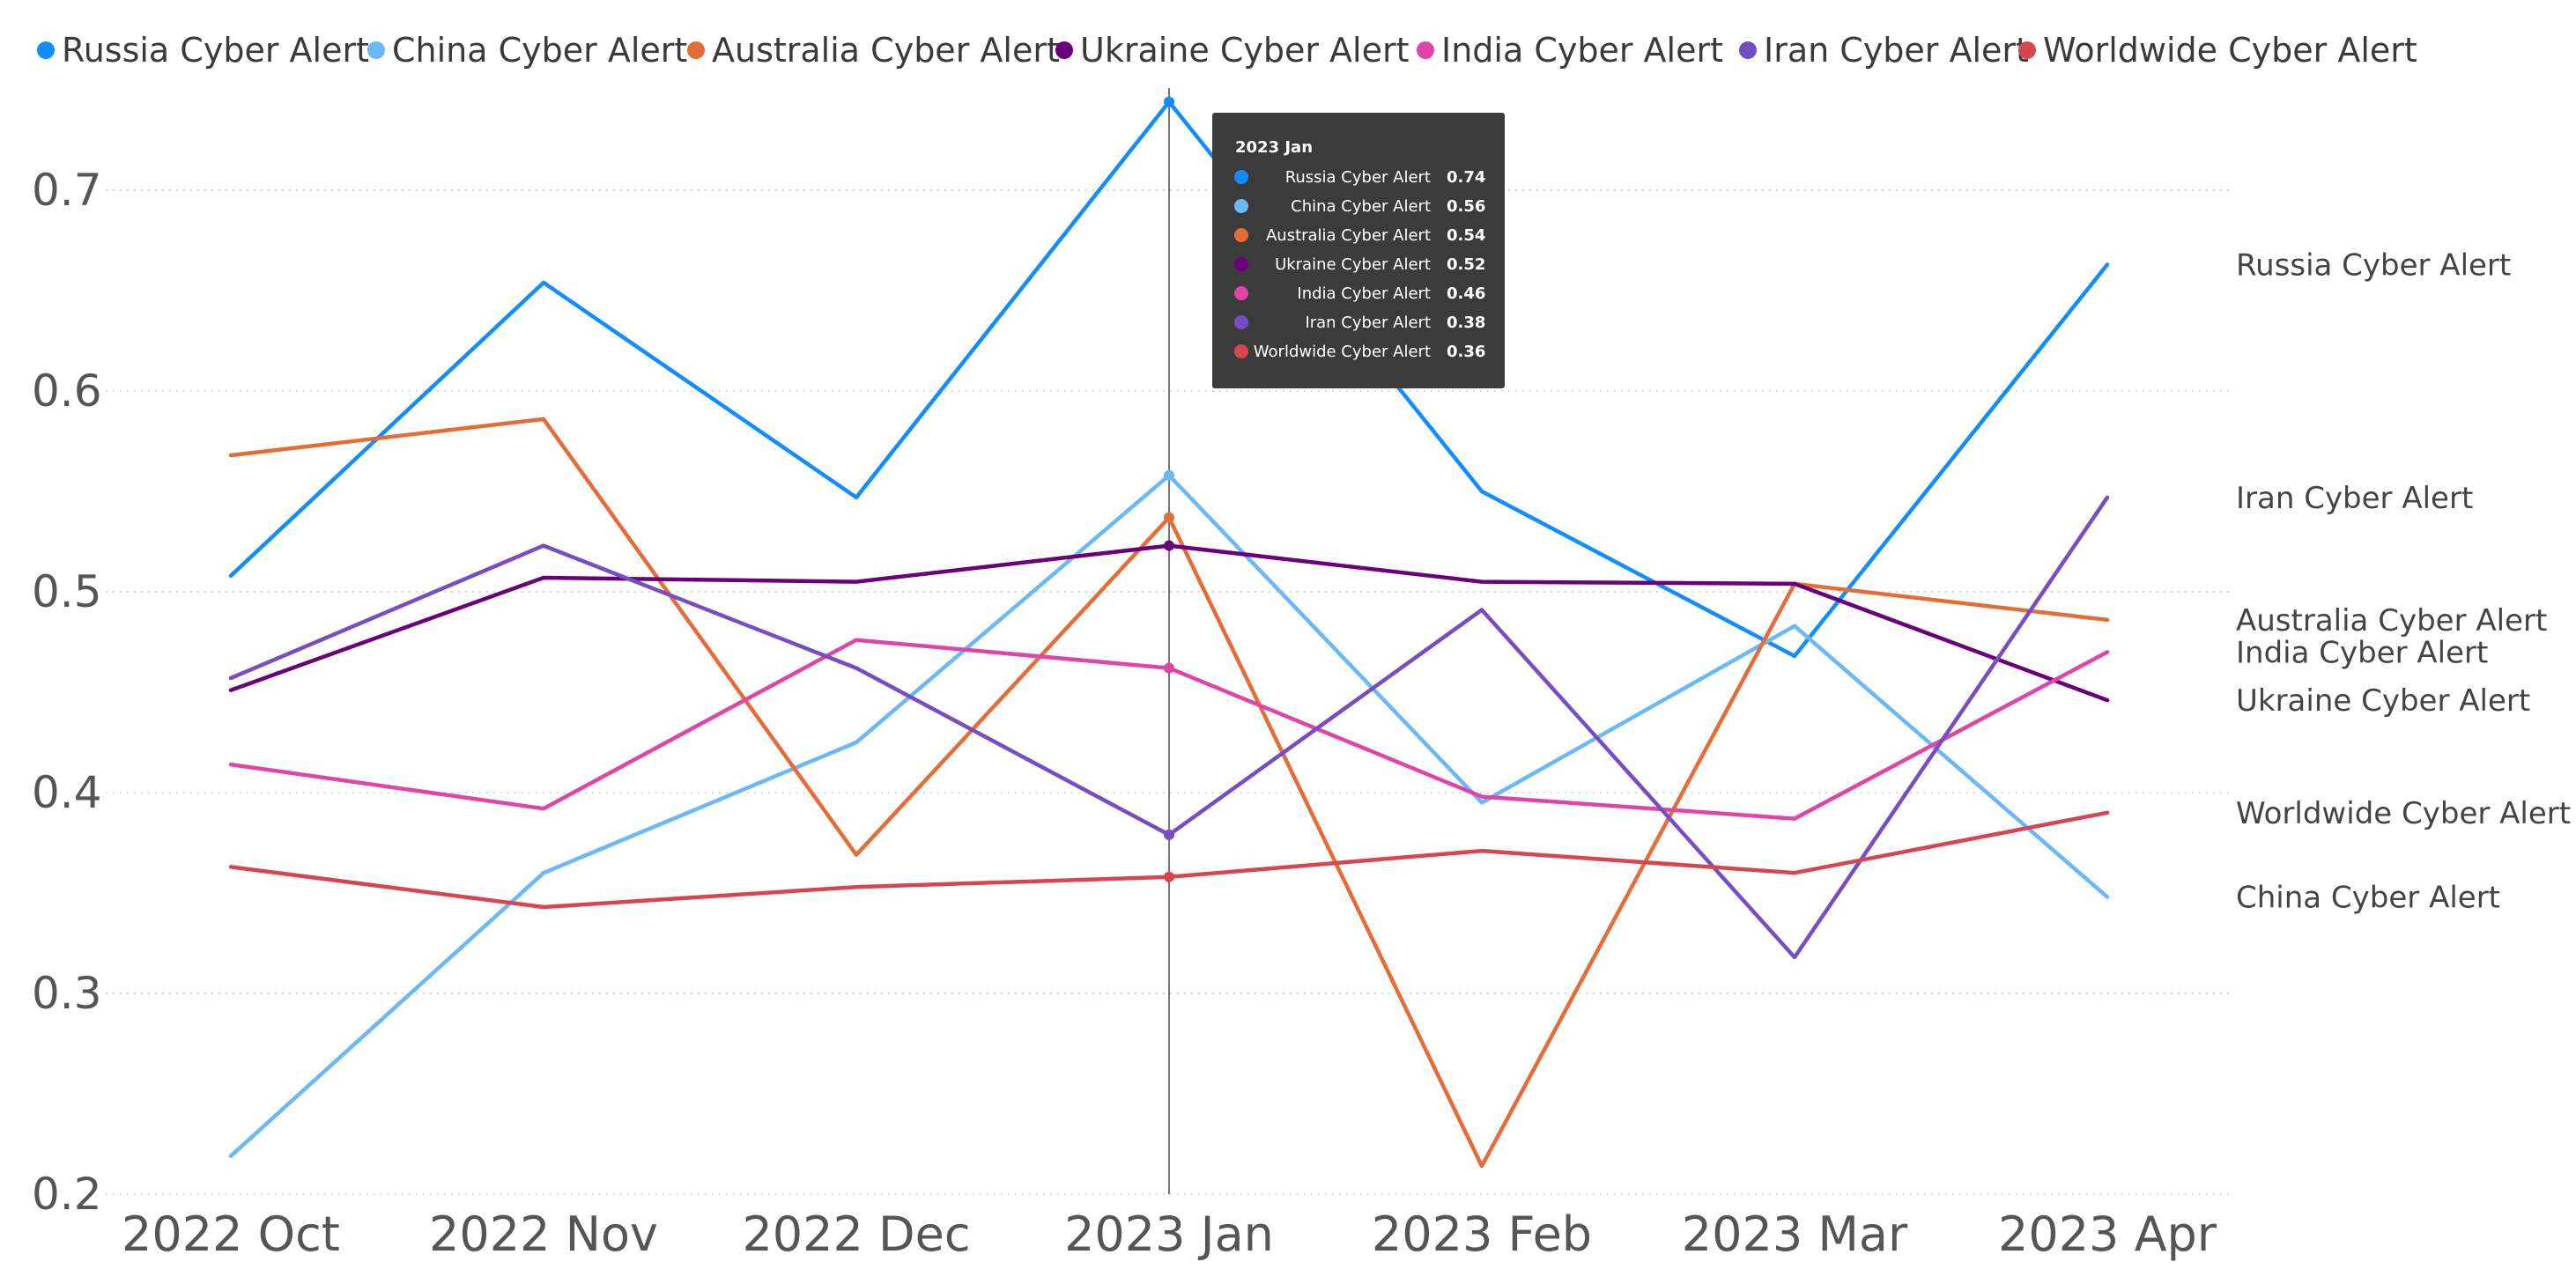 This screenshot has width=2576, height=1284. What do you see at coordinates (67, 1194) in the screenshot?
I see `y-tick-label: 0.2` at bounding box center [67, 1194].